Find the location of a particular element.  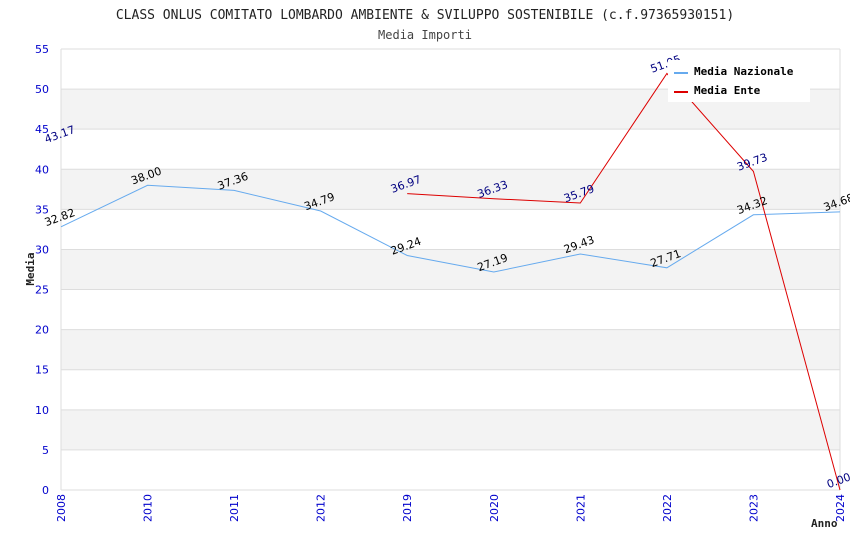

x-tick-label: 2011 is located at coordinates (234, 508).